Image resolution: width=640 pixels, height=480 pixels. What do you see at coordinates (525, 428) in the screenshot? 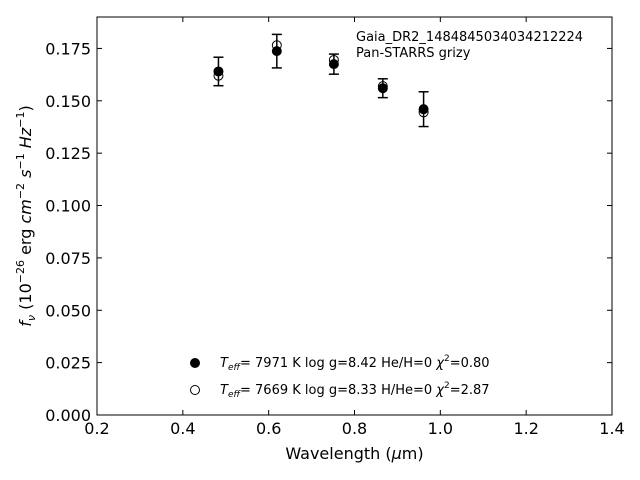
I see `x-tick-label: 1.2` at bounding box center [525, 428].